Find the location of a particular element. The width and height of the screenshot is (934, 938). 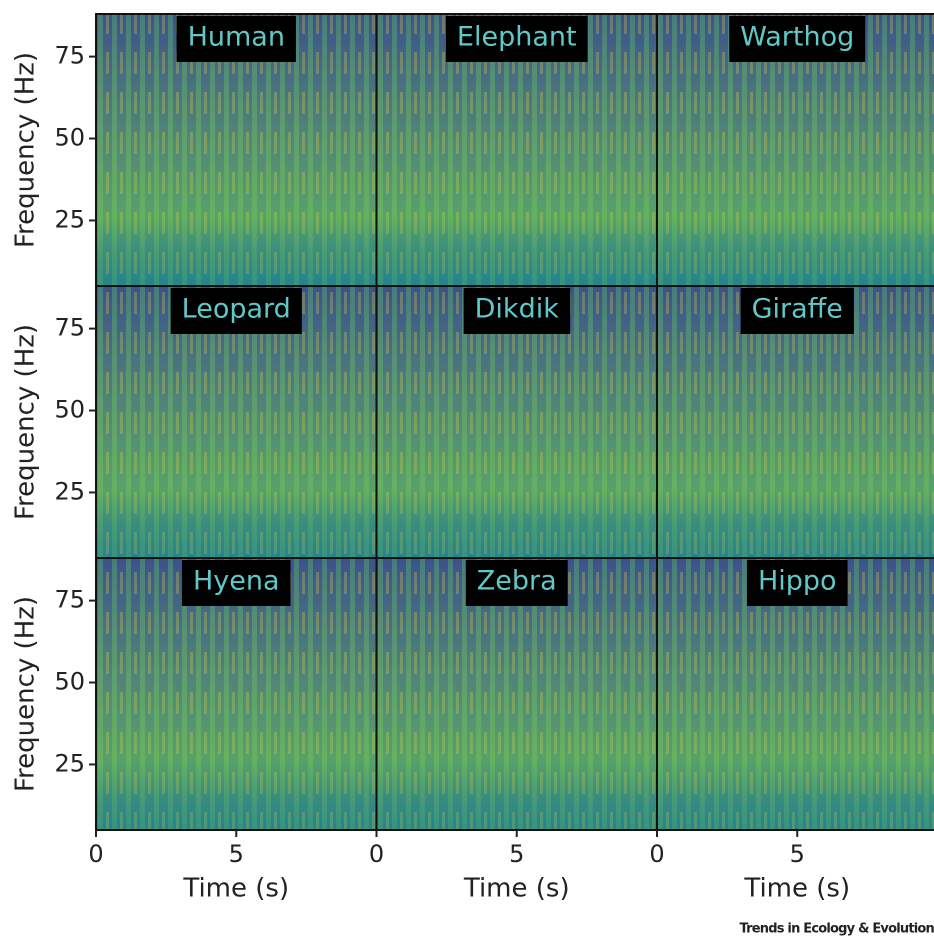

panel-title: Hippo is located at coordinates (797, 581).